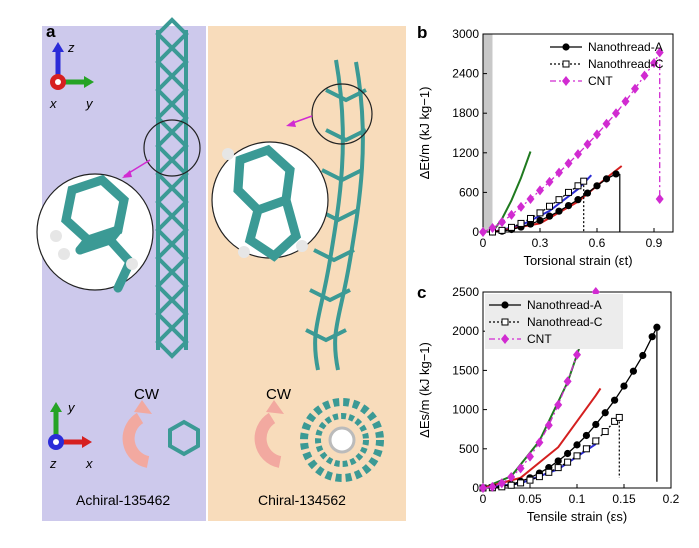 This screenshot has width=699, height=548. I want to click on shaded-region, so click(488, 133).